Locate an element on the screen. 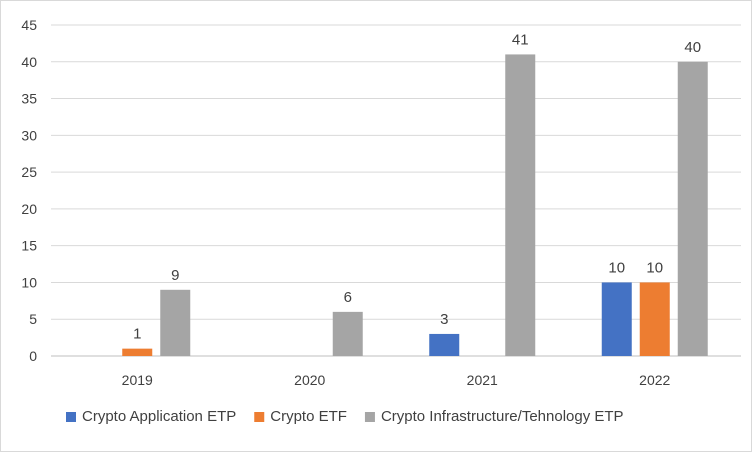 Image resolution: width=752 pixels, height=453 pixels. x-tick-label: 2021 is located at coordinates (482, 380).